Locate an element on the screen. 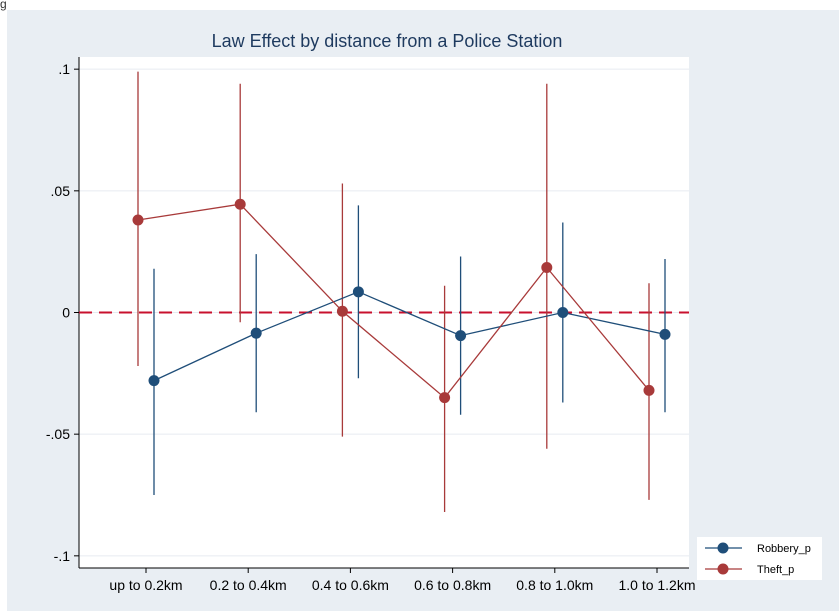  x-tick-label: 0.8 to 1.0km is located at coordinates (554, 585).